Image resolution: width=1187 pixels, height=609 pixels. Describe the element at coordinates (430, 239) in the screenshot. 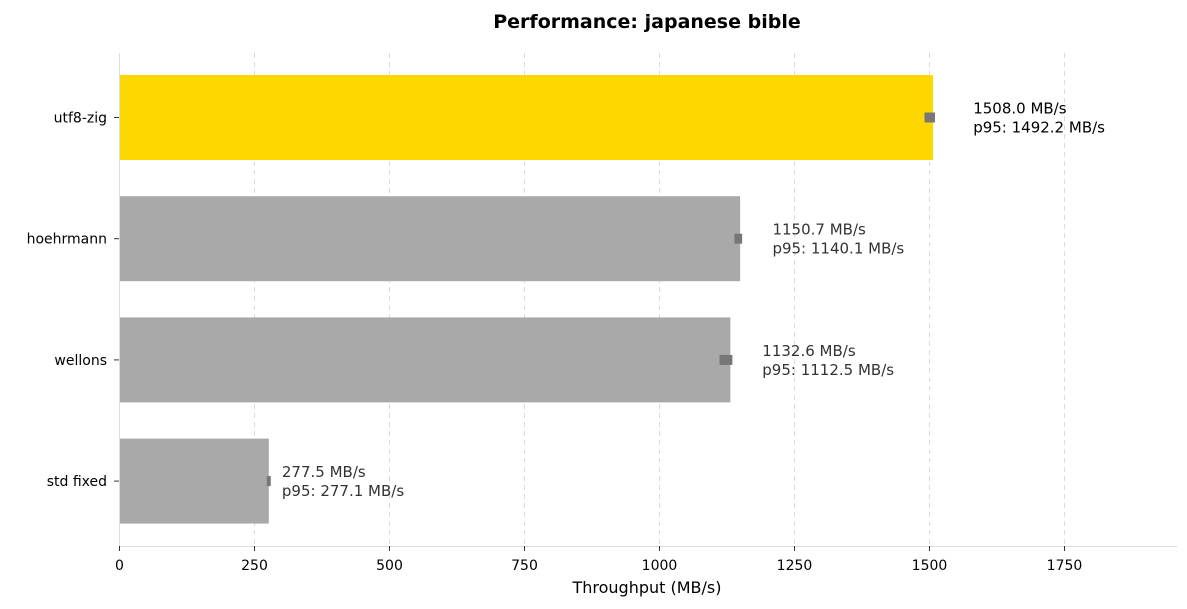

I see `bar-hoehrmann` at that location.